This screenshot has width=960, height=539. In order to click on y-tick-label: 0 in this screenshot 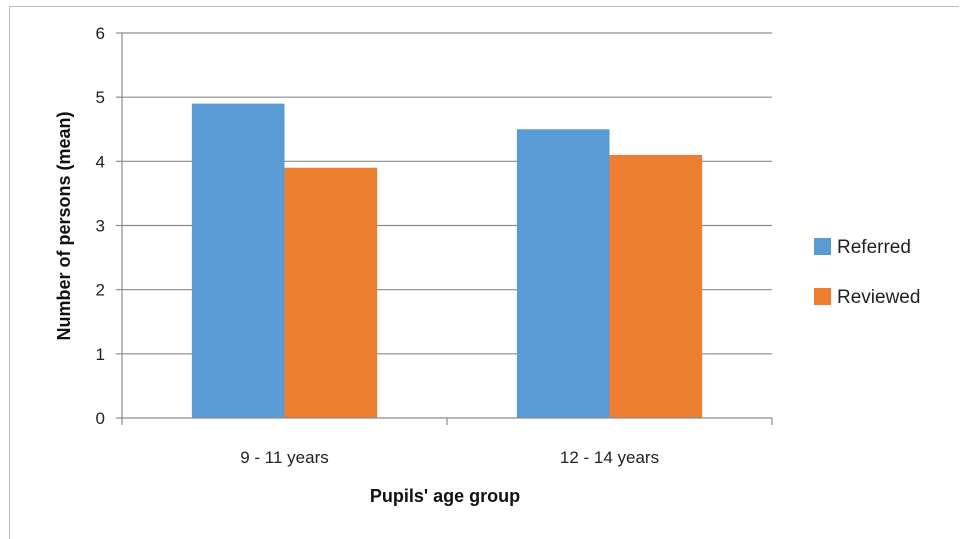, I will do `click(100, 418)`.